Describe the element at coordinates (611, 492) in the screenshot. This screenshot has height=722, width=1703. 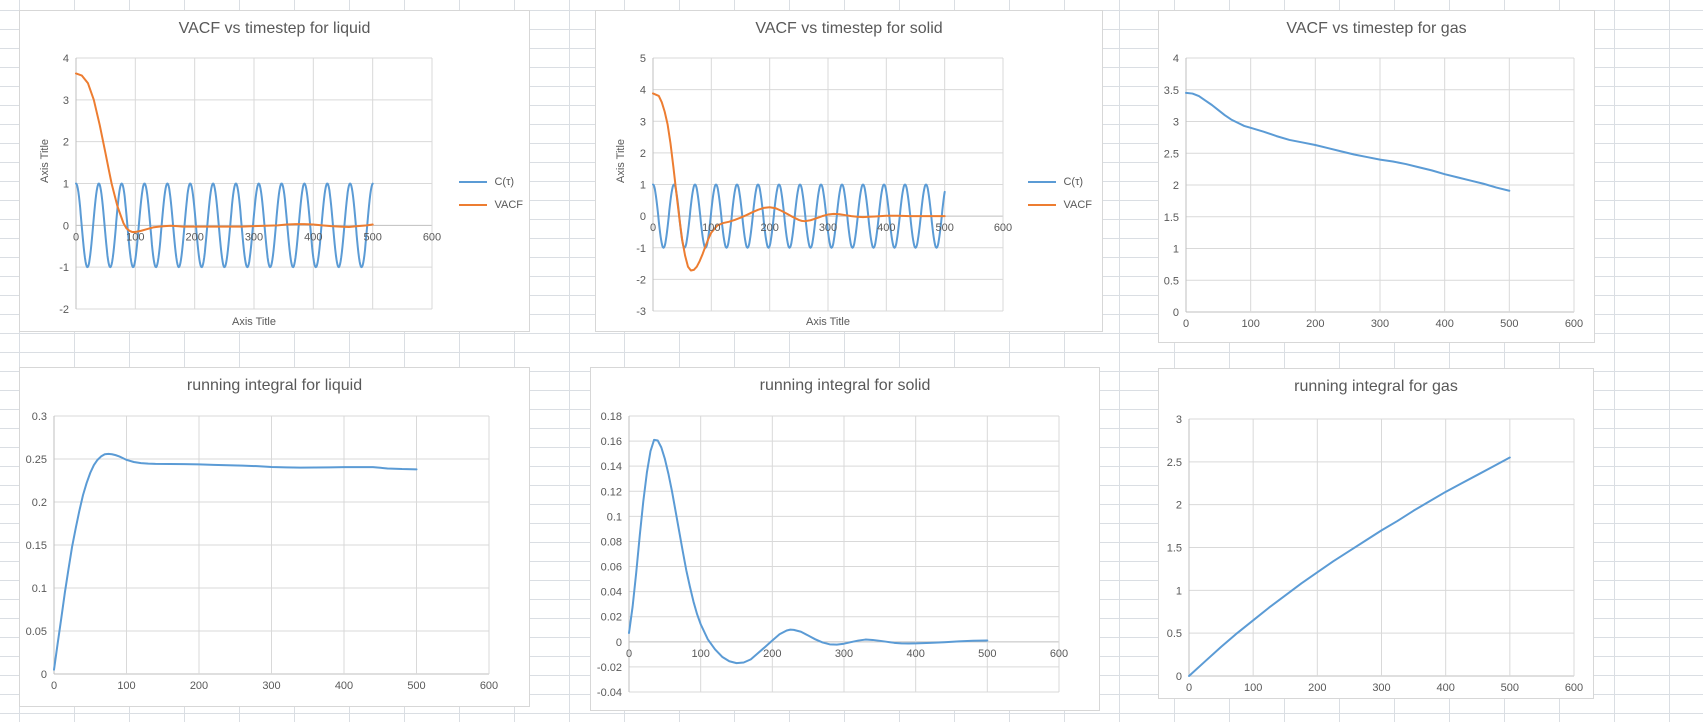
I see `svg-text: 0.12` at that location.